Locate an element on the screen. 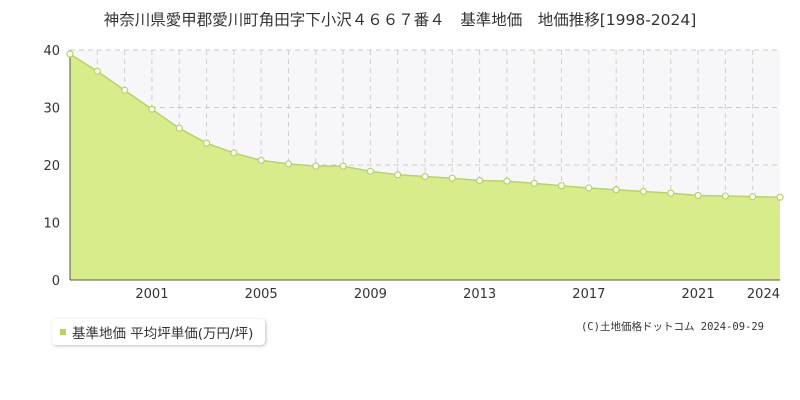  legend: 基準地価 平均坪単価(万円/坪) is located at coordinates (159, 332).